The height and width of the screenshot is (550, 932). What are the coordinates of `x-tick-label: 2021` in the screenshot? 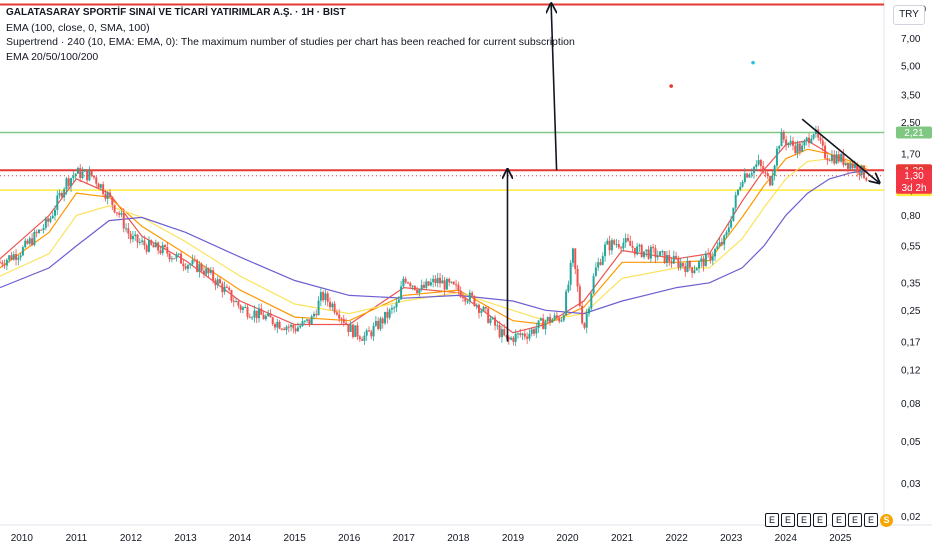 It's located at (622, 538).